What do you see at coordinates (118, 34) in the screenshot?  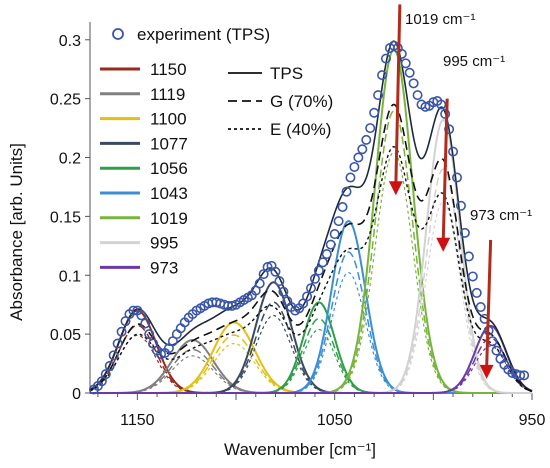 I see `legend-experiment-marker` at bounding box center [118, 34].